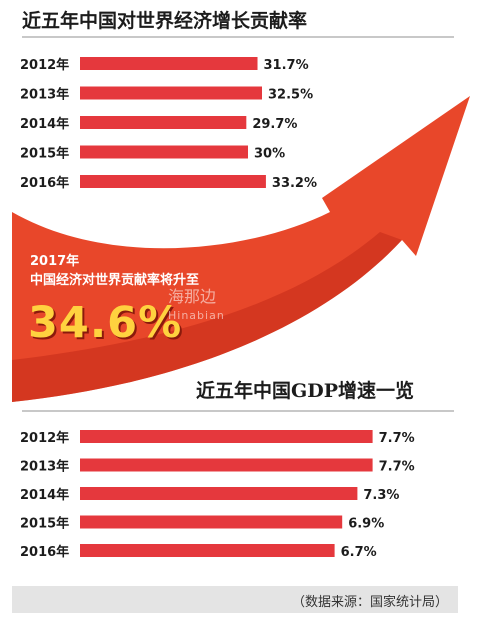 Image resolution: width=478 pixels, height=619 pixels. I want to click on forecast-year: 2017年, so click(55, 261).